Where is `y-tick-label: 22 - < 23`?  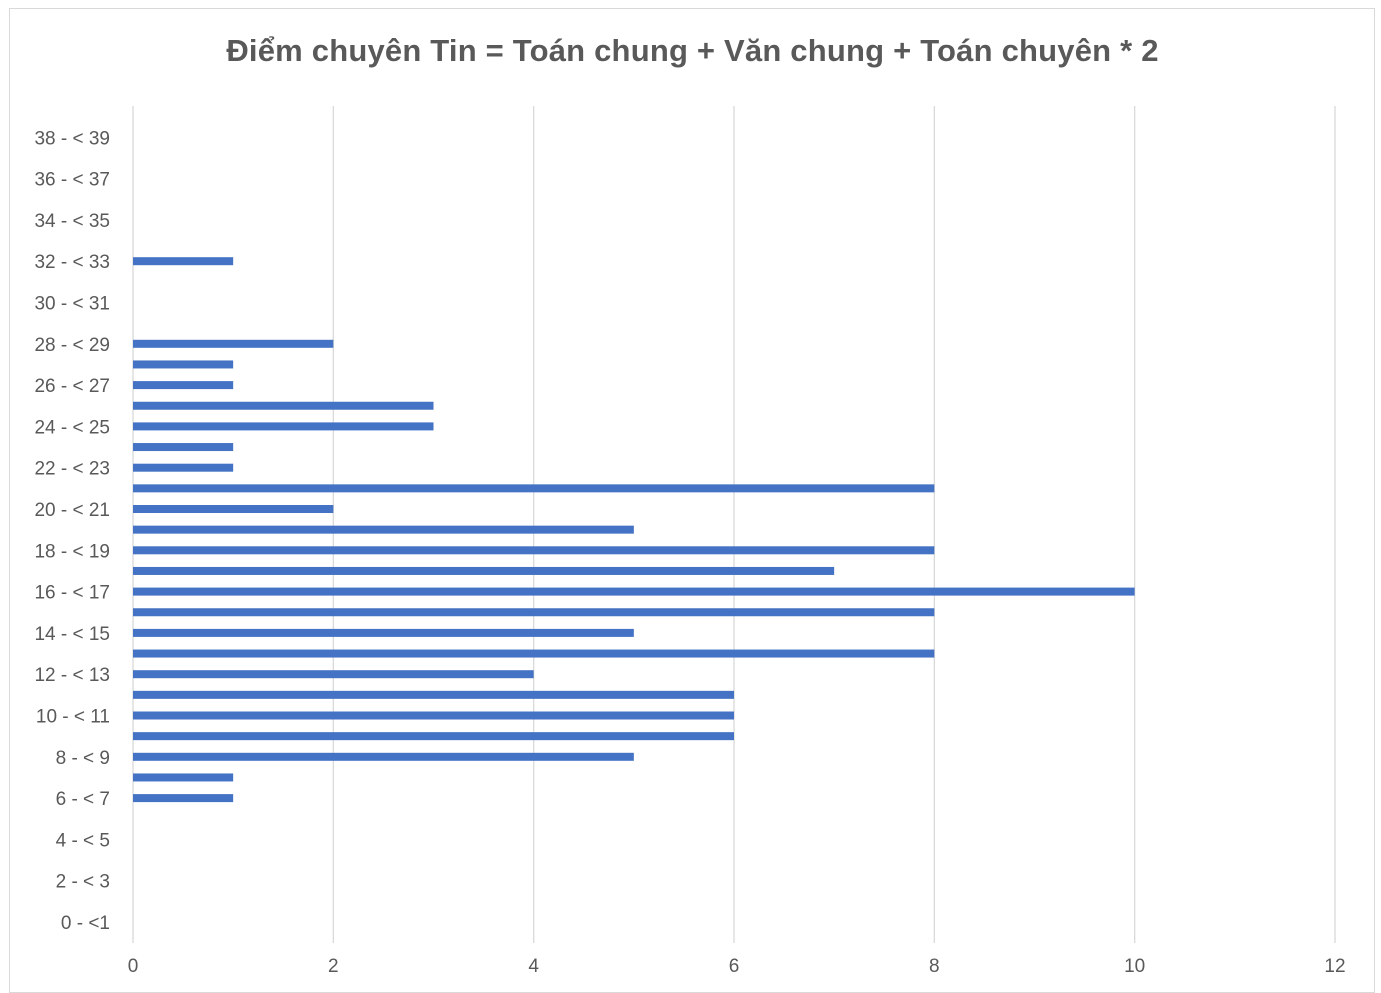 y-tick-label: 22 - < 23 is located at coordinates (72, 469).